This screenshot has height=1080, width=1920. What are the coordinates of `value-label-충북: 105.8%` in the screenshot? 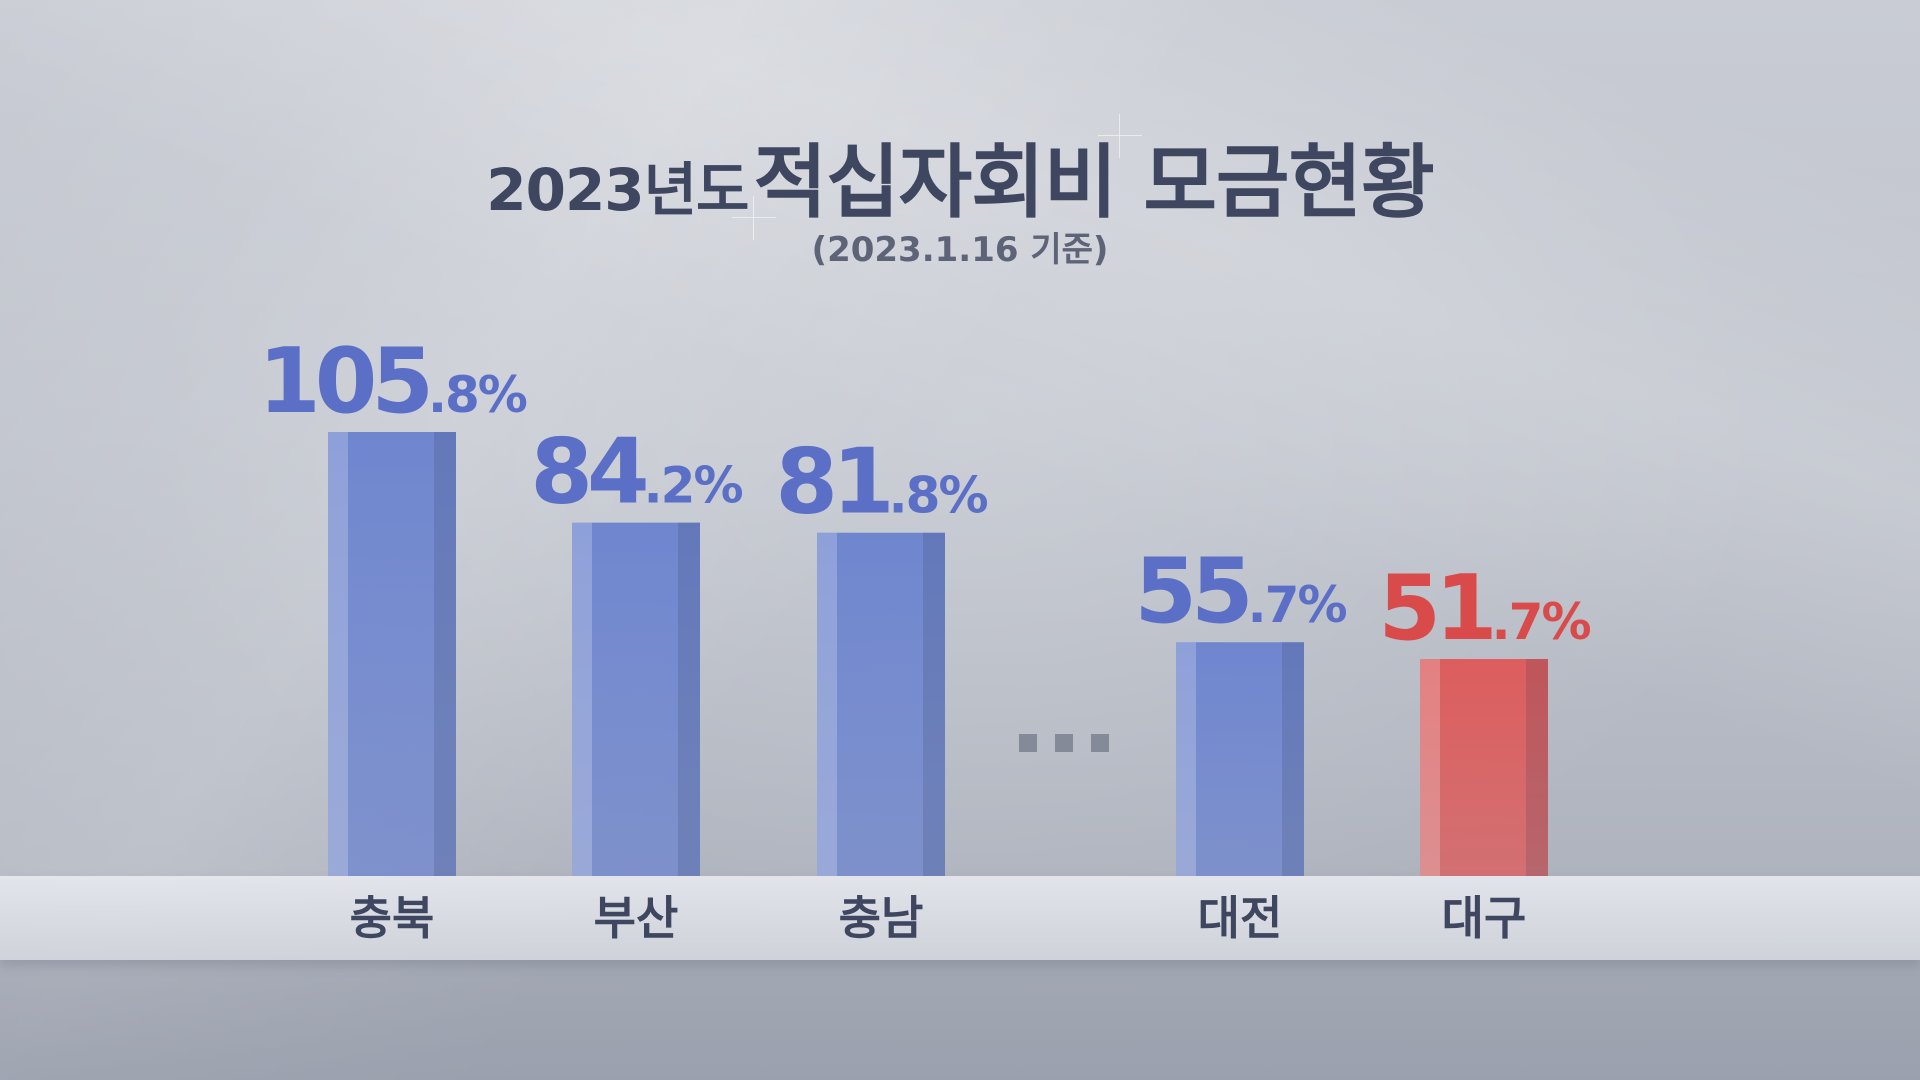 It's located at (392, 381).